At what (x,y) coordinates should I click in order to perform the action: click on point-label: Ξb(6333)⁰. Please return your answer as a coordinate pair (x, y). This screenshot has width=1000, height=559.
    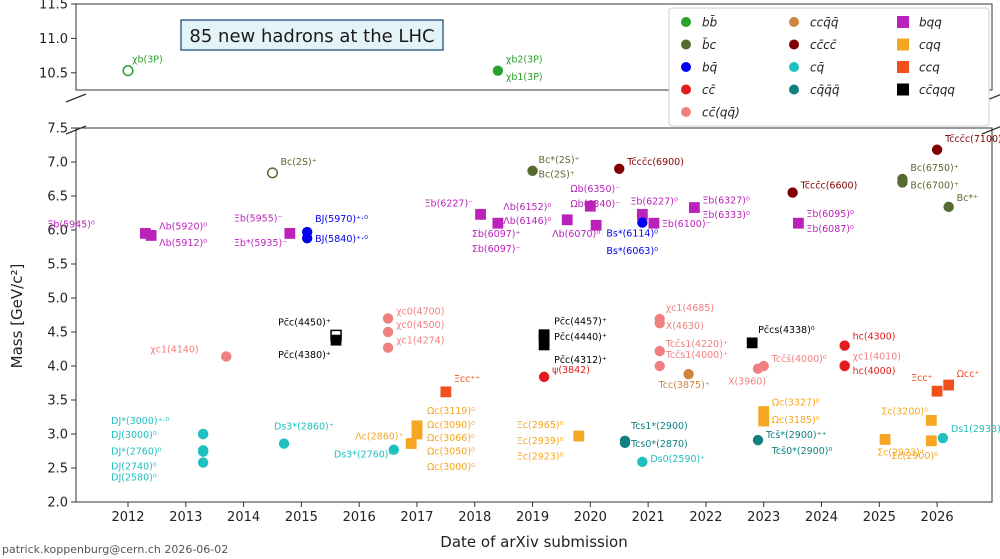
    Looking at the image, I should click on (726, 215).